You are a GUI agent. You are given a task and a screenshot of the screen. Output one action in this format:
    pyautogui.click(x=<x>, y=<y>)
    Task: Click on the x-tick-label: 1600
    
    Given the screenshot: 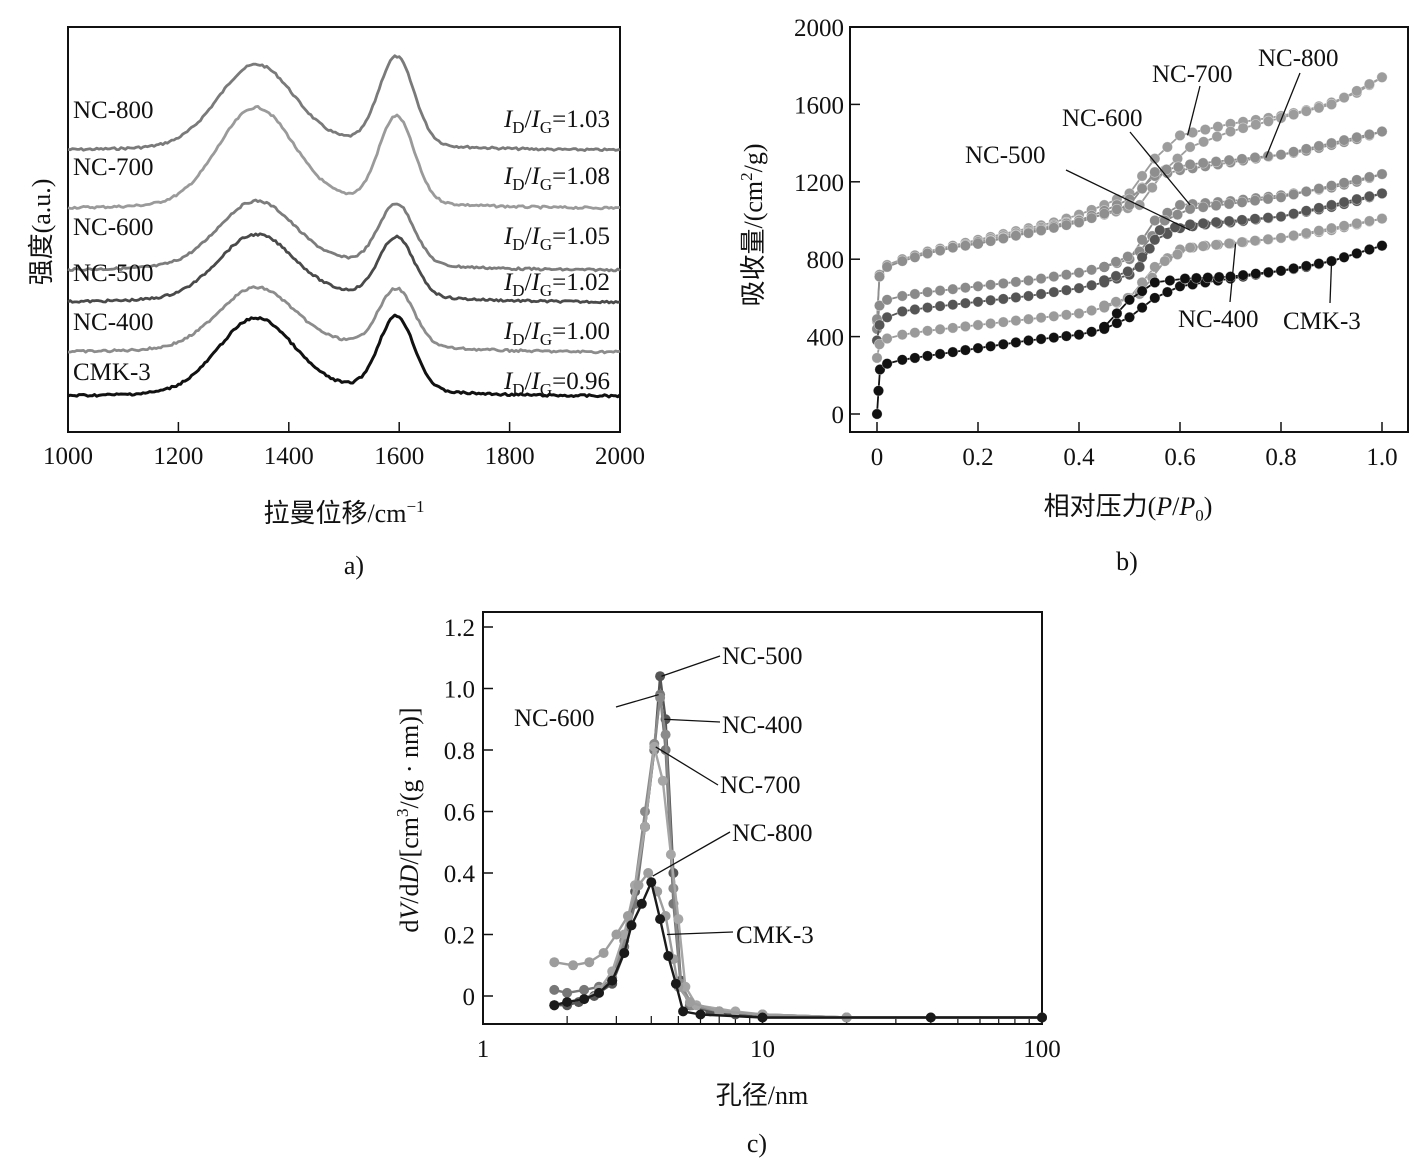 What is the action you would take?
    pyautogui.click(x=399, y=456)
    